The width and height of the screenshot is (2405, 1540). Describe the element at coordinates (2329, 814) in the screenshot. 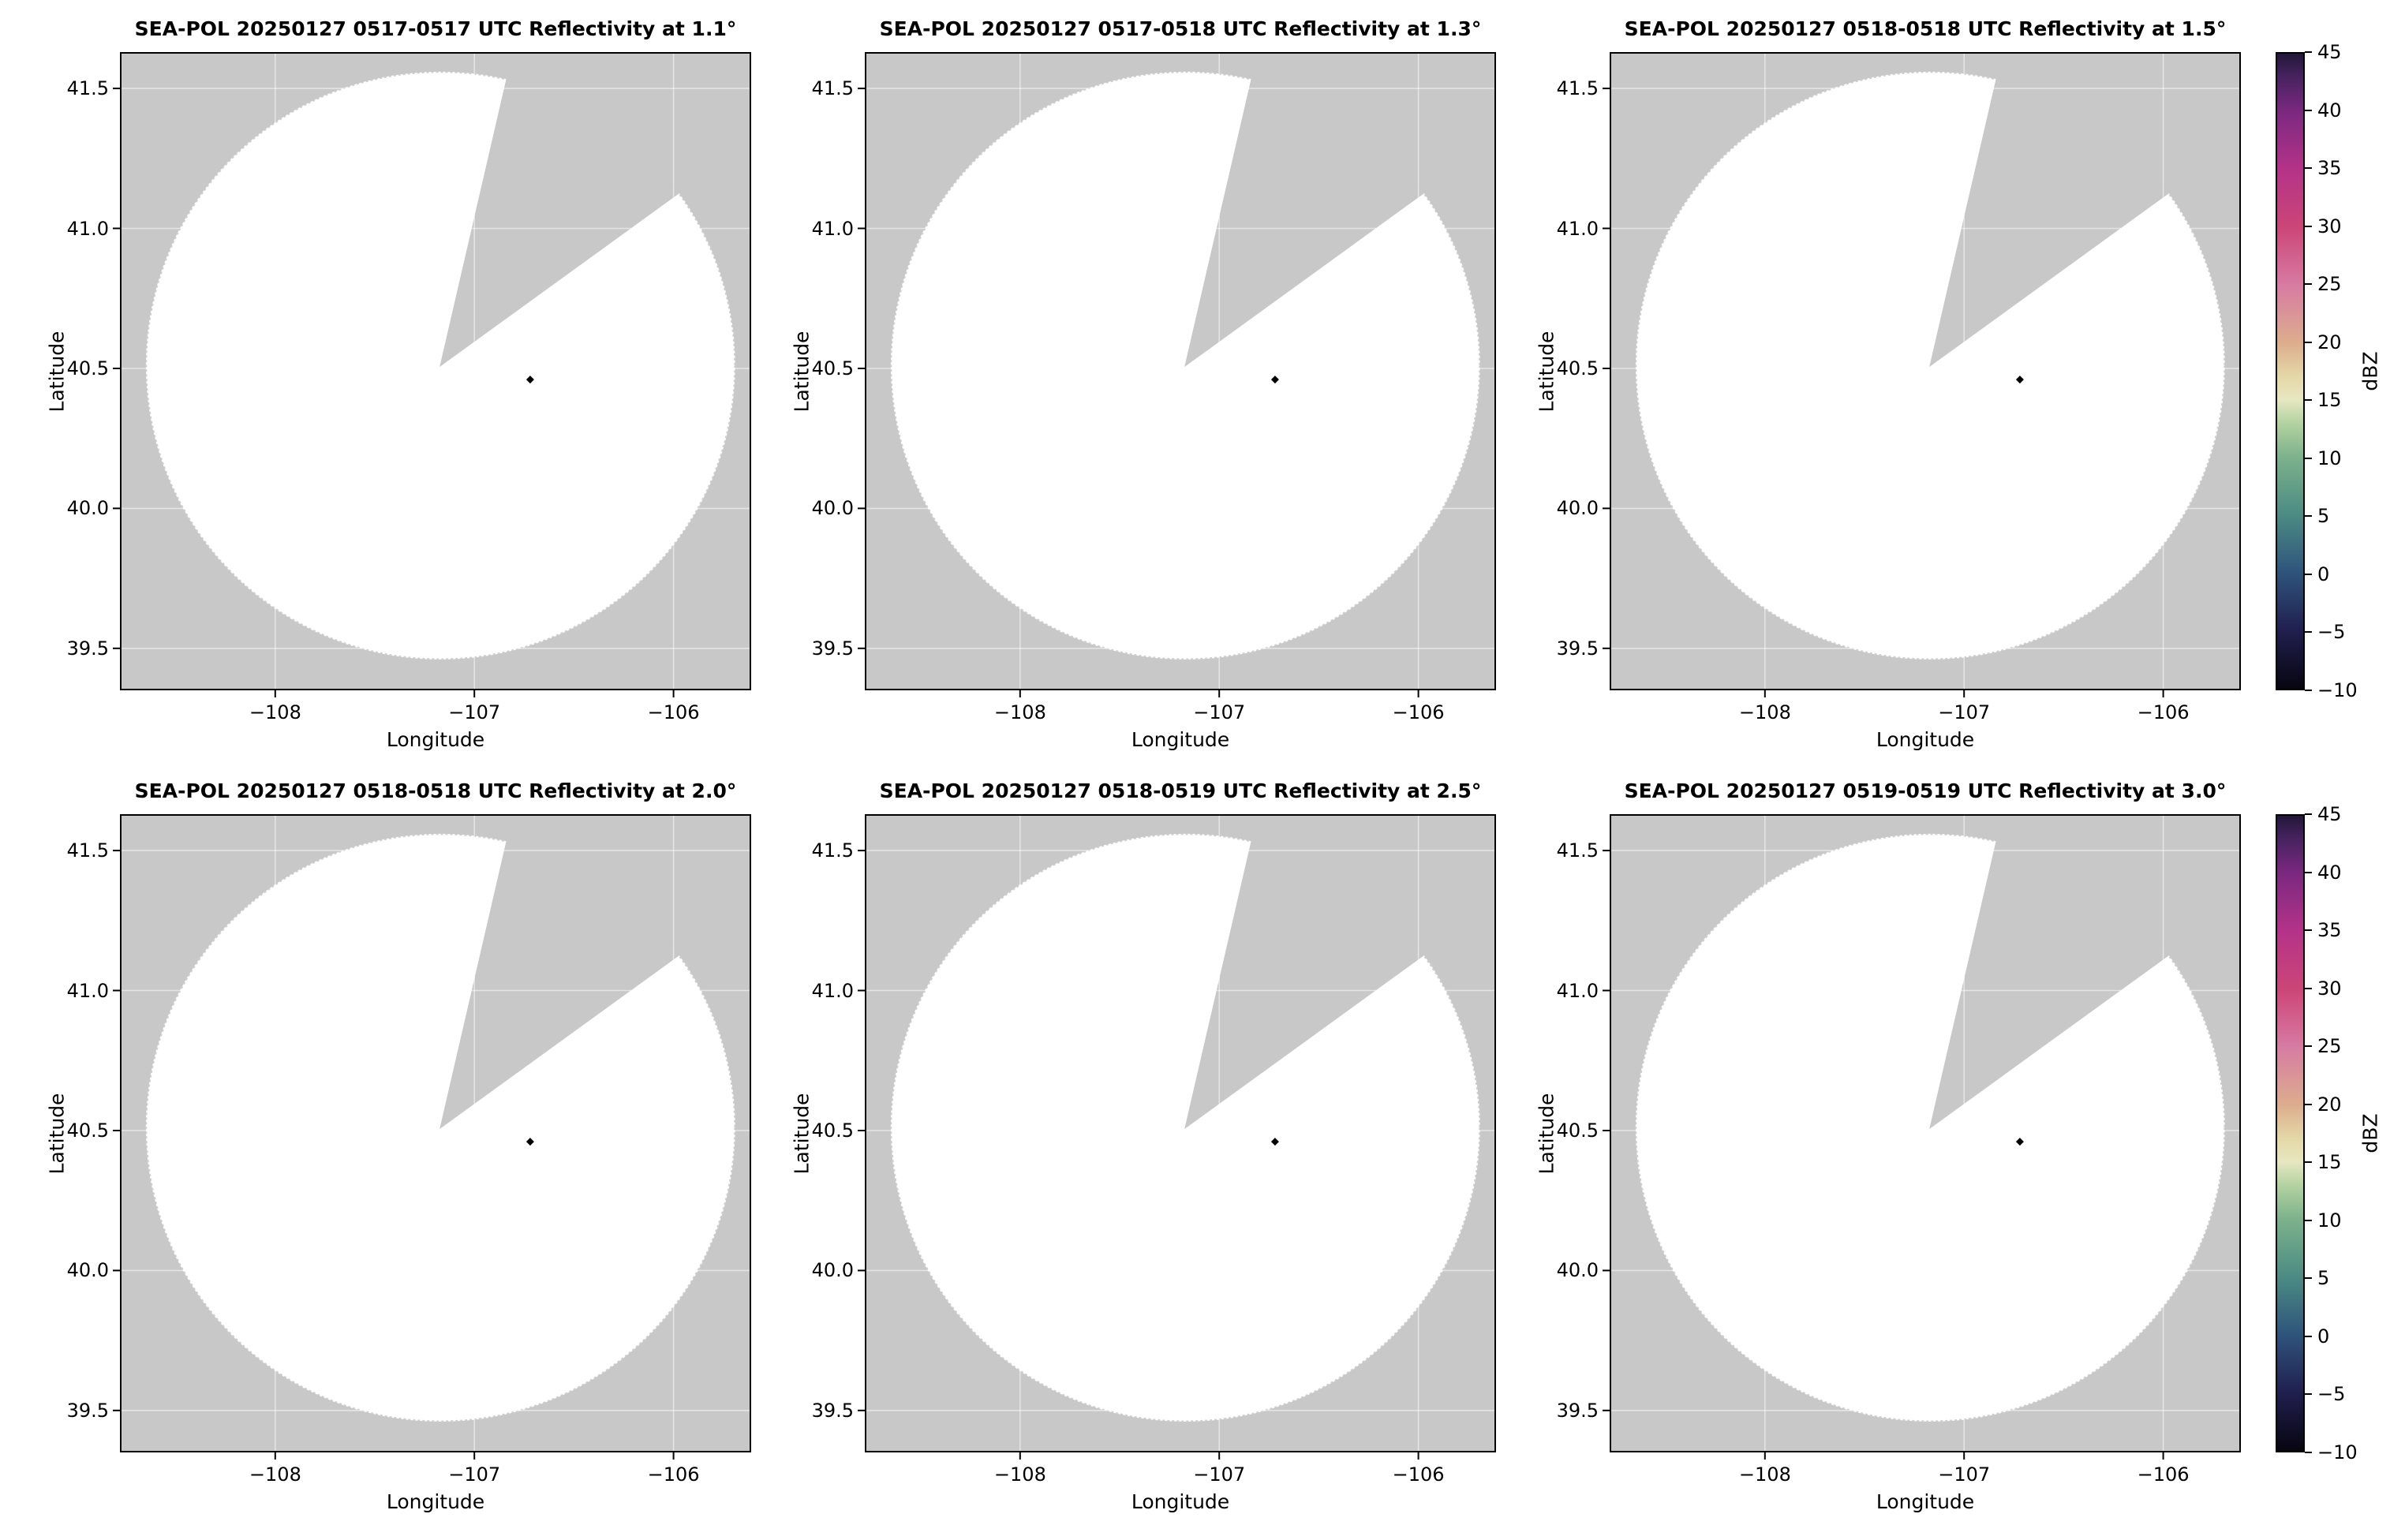

I see `colorbar-tick-label: 45` at that location.